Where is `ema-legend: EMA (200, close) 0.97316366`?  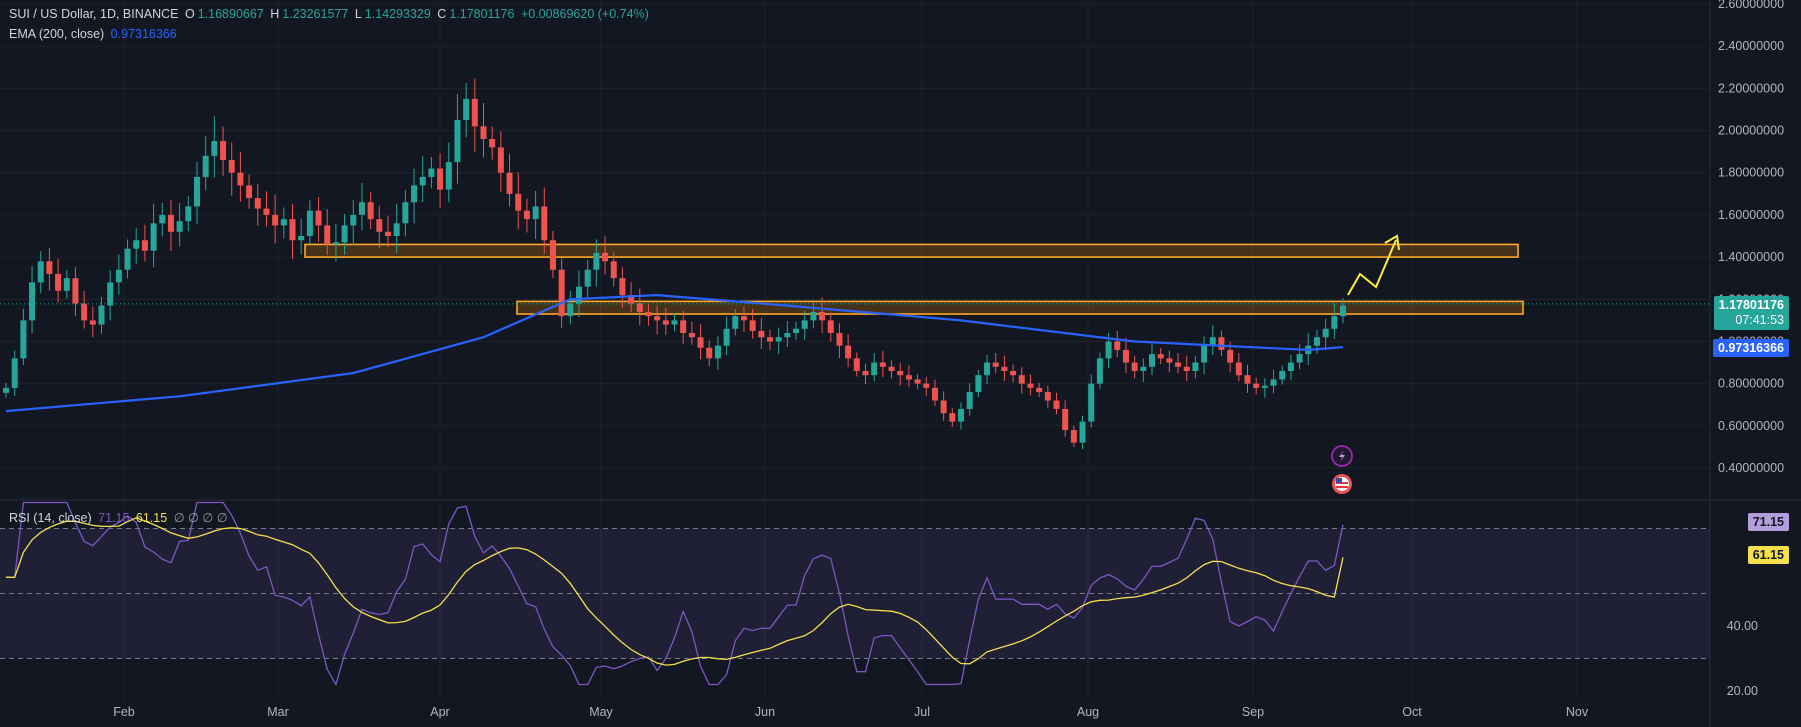 ema-legend: EMA (200, close) 0.97316366 is located at coordinates (94, 34).